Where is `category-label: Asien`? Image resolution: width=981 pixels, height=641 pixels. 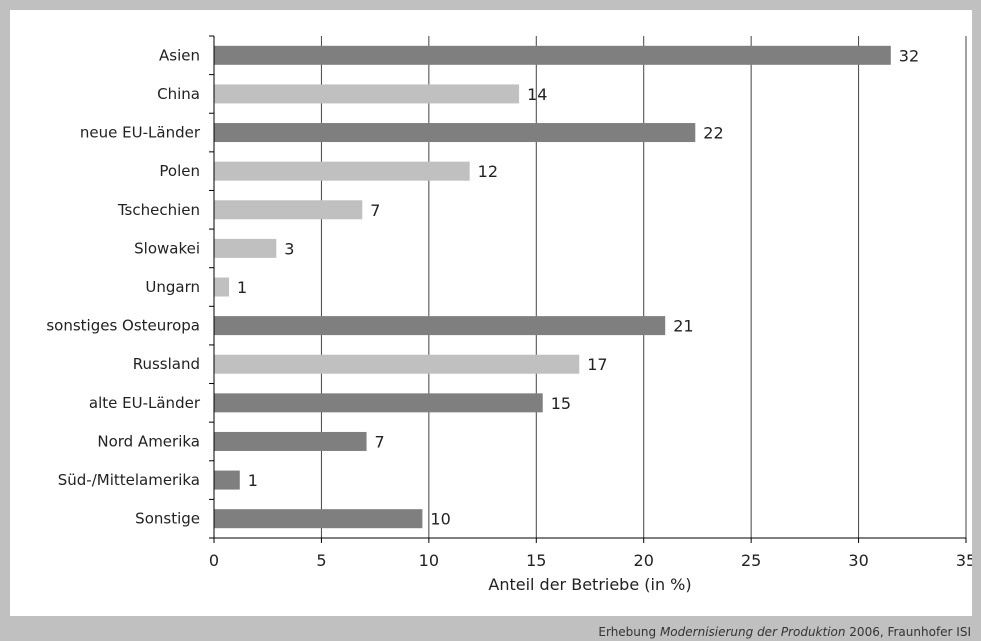 category-label: Asien is located at coordinates (179, 55).